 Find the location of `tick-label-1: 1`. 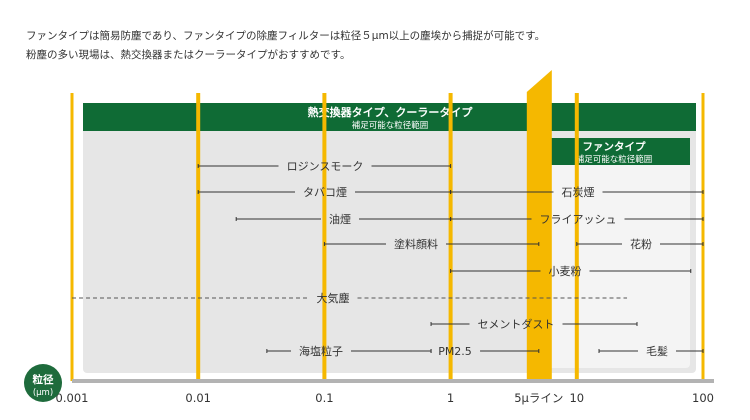

tick-label-1: 1 is located at coordinates (450, 398).